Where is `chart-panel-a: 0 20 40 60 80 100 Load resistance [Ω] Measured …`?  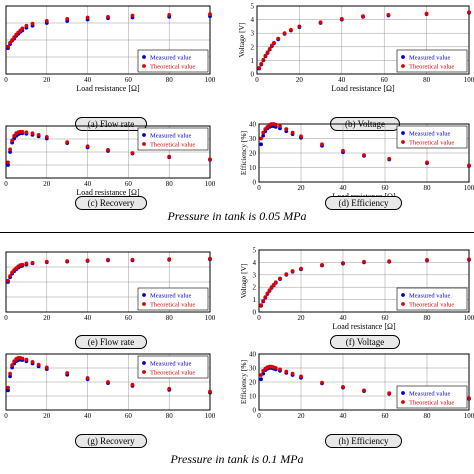
chart-panel-a: 0 20 40 60 80 100 Load resistance [Ω] Measured … is located at coordinates (112, 55).